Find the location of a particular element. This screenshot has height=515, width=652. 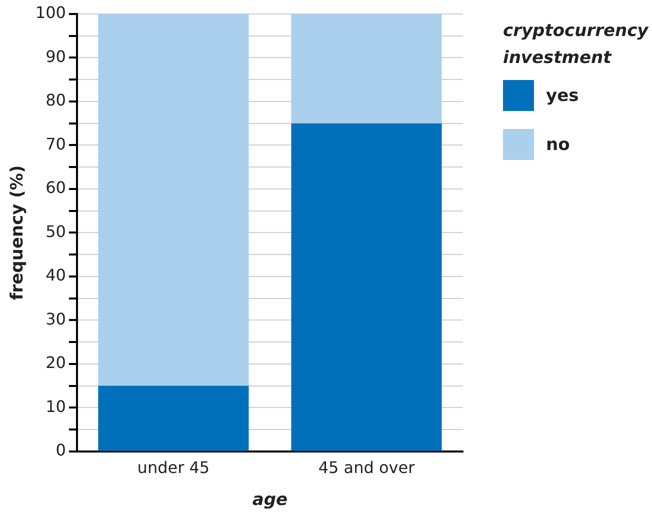

y-tick-label: 80 is located at coordinates (56, 100).